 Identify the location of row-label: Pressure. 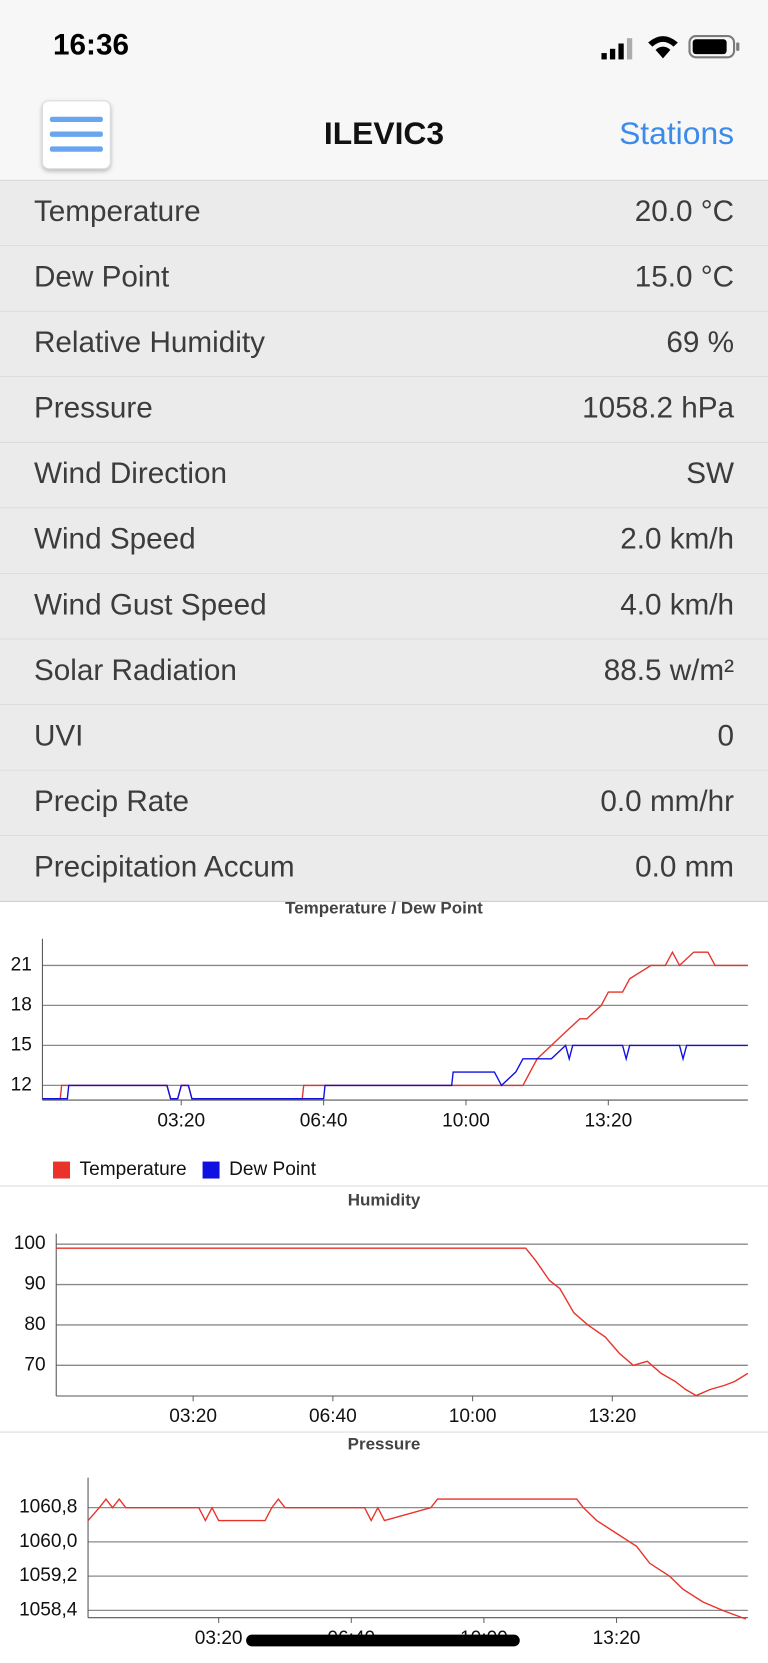
(93, 408).